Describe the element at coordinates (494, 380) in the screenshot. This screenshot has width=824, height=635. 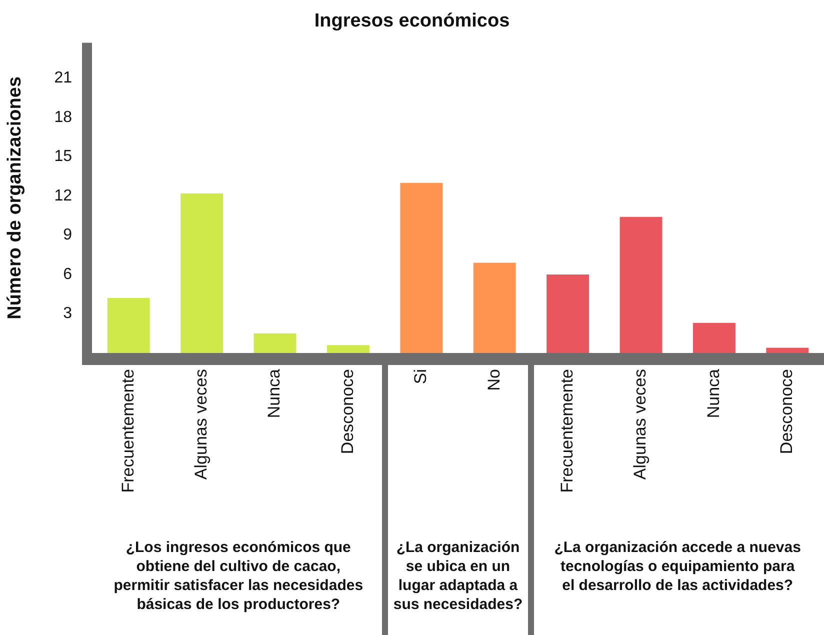
I see `x-tick-label: No` at that location.